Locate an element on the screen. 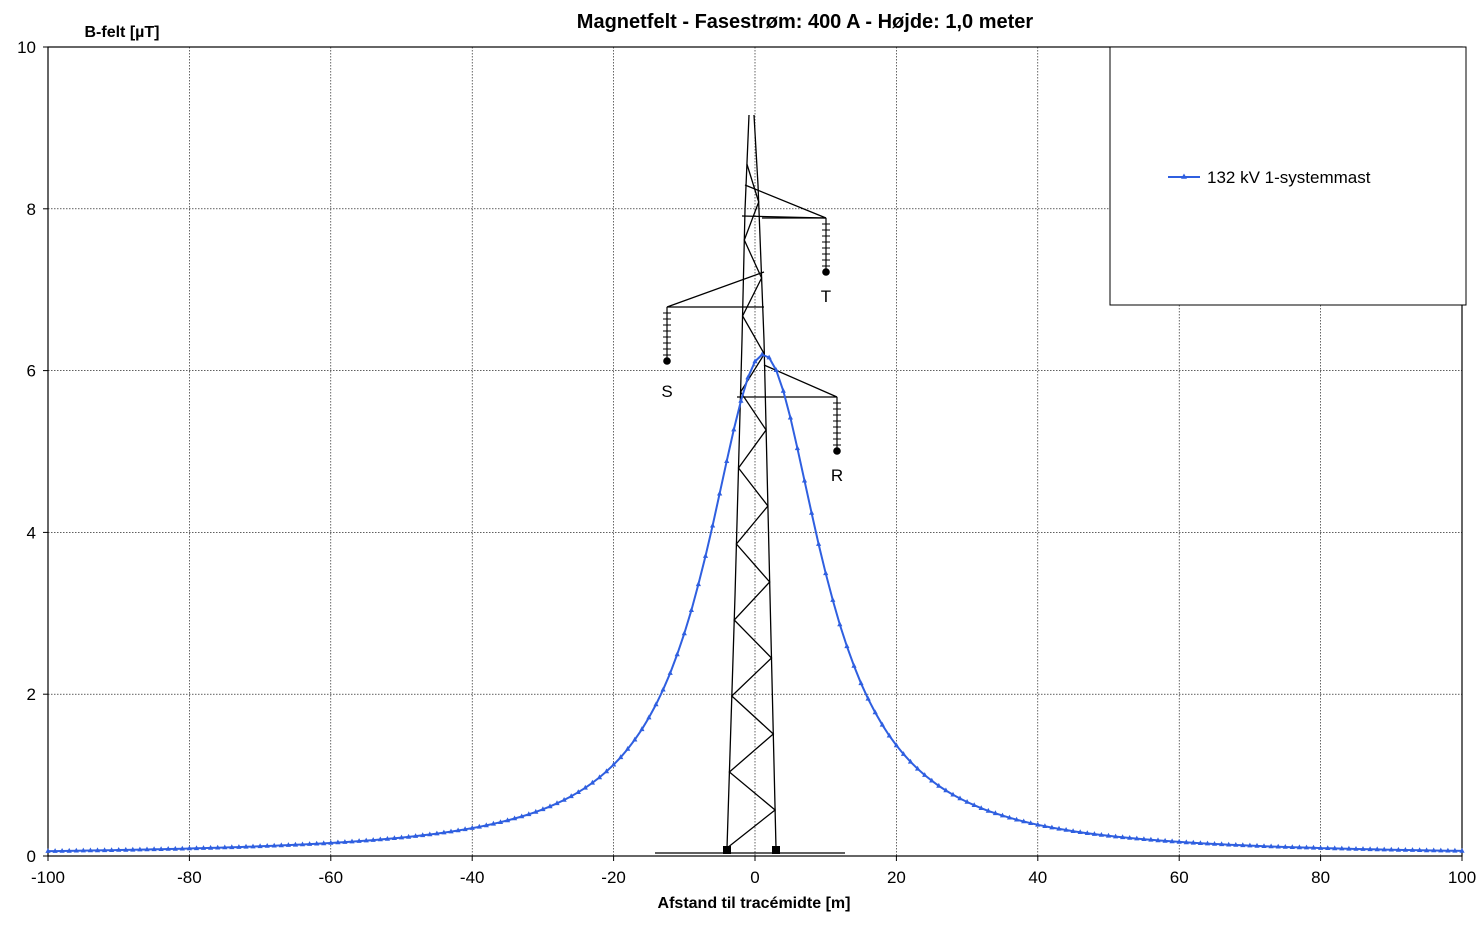 The width and height of the screenshot is (1482, 930). x-tick-label: -20 is located at coordinates (613, 877).